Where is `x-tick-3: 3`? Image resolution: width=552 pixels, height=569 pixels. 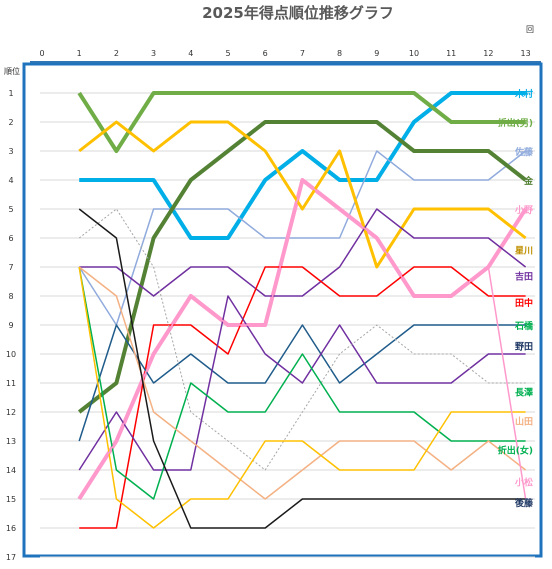 x-tick-3: 3 is located at coordinates (153, 53).